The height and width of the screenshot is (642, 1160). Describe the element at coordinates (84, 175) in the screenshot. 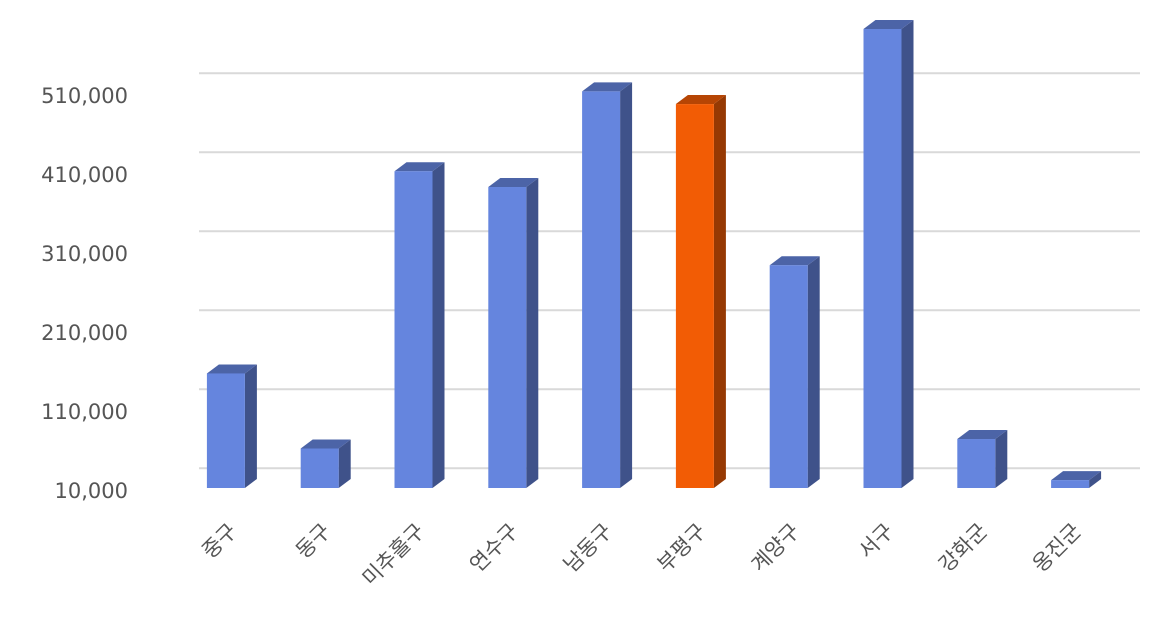

I see `y-tick-label: 410,000` at that location.